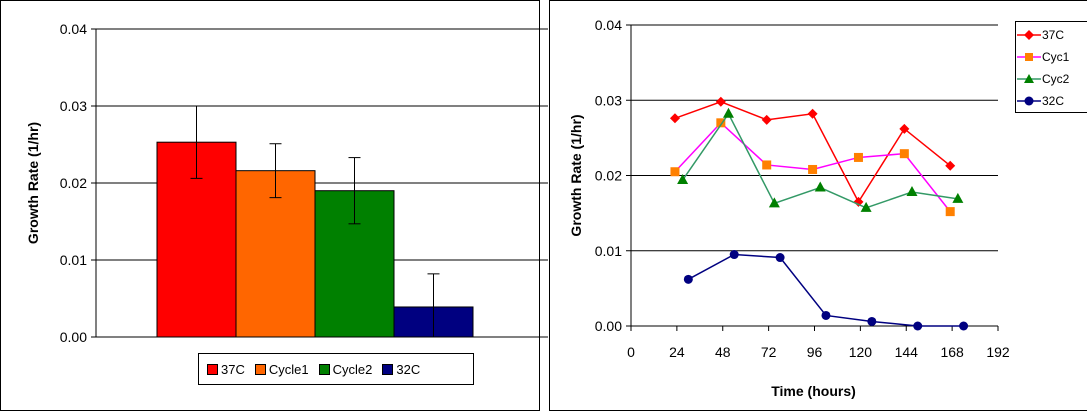 This screenshot has width=1087, height=412. I want to click on legend-item-32c-line: 32C, so click(1040, 101).